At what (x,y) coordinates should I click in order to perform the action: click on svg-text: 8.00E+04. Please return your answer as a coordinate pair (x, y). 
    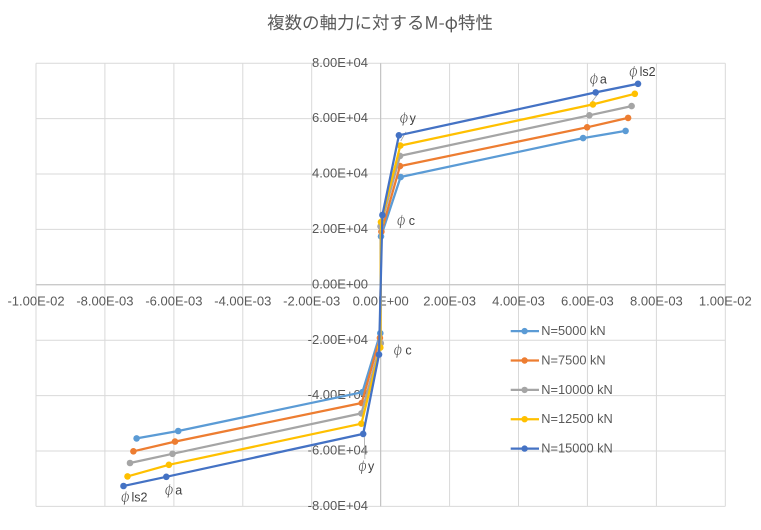
    Looking at the image, I should click on (340, 62).